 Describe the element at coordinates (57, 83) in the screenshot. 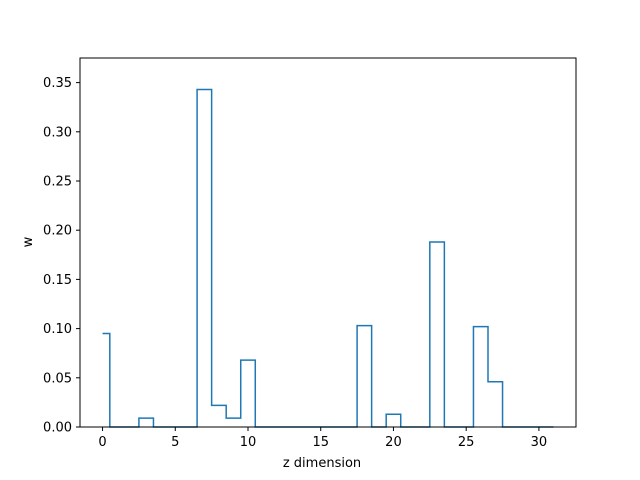

I see `y-tick-label: 0.35` at that location.